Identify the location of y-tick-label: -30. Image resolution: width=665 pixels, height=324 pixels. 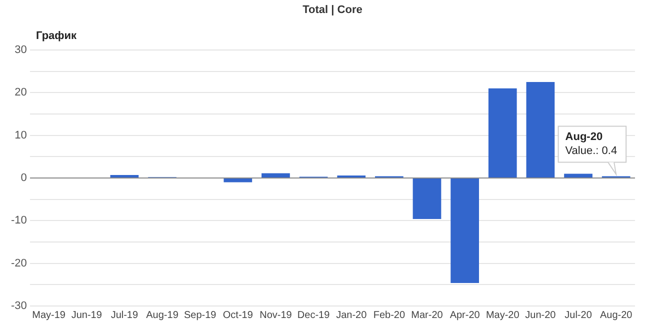
(18, 306).